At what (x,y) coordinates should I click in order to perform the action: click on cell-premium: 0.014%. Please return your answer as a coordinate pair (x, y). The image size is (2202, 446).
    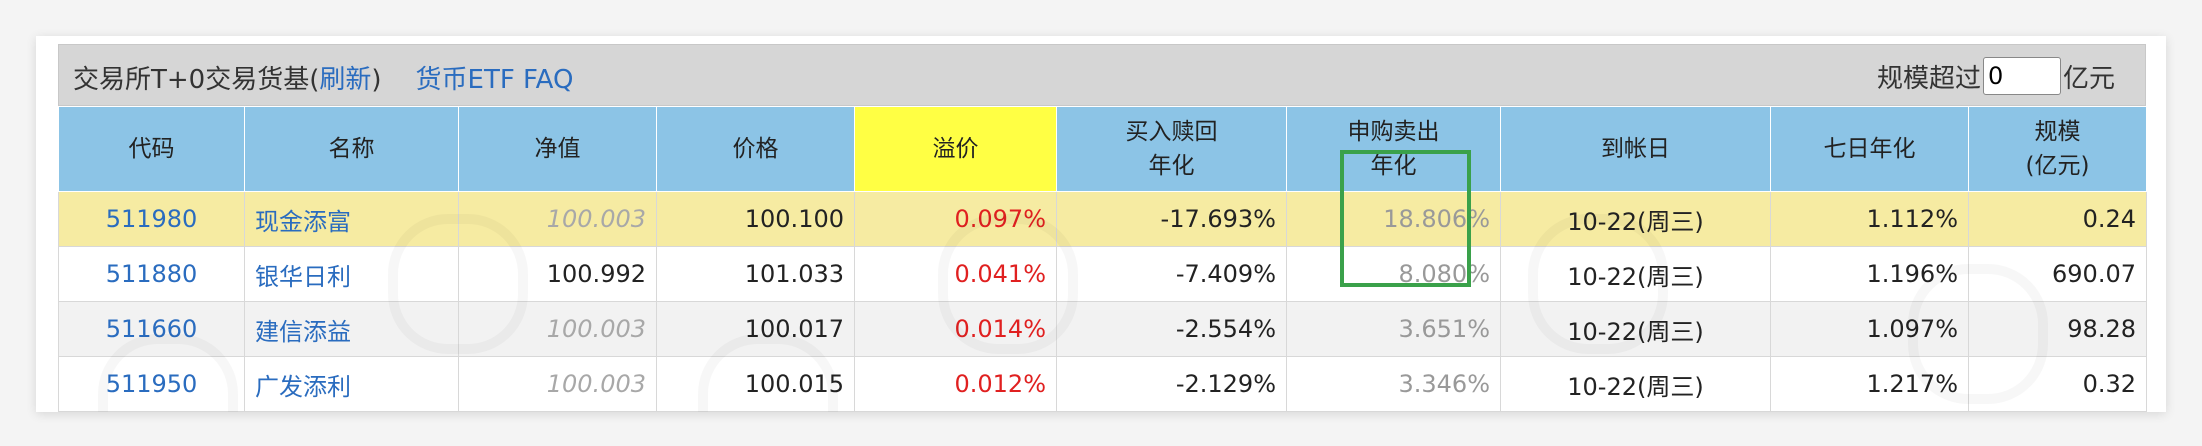
    Looking at the image, I should click on (955, 329).